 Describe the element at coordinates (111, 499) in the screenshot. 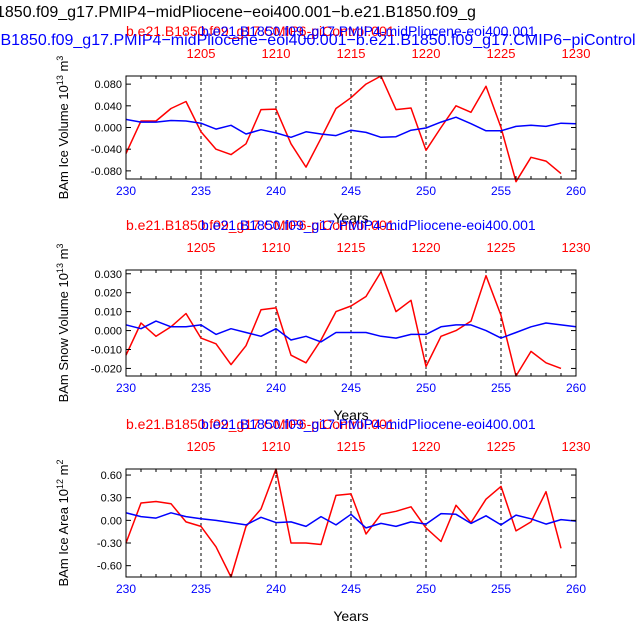

I see `y-tick-label: 0.30` at that location.